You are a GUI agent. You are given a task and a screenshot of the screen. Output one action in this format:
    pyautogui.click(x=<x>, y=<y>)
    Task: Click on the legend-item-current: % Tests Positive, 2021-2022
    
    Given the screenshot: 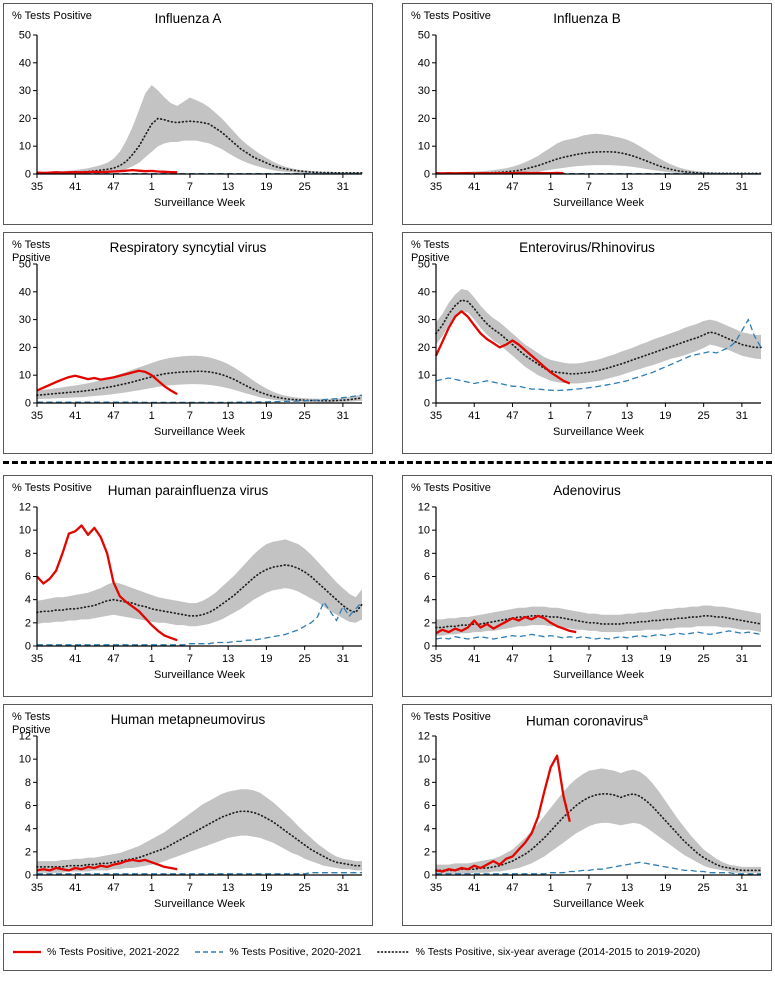 What is the action you would take?
    pyautogui.click(x=95, y=952)
    